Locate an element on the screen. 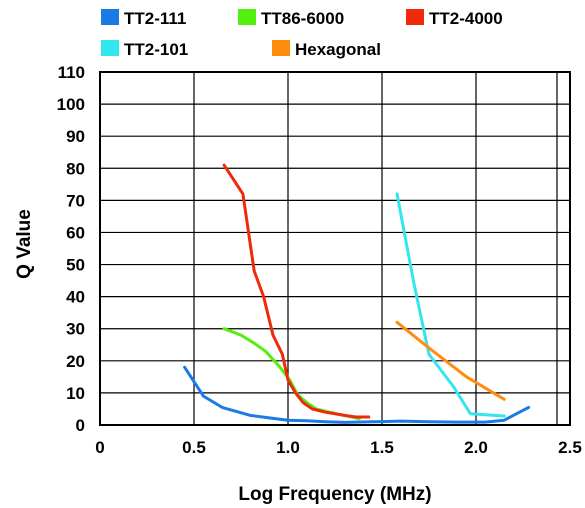 Image resolution: width=585 pixels, height=508 pixels. y-tick-label: 20 is located at coordinates (75, 361).